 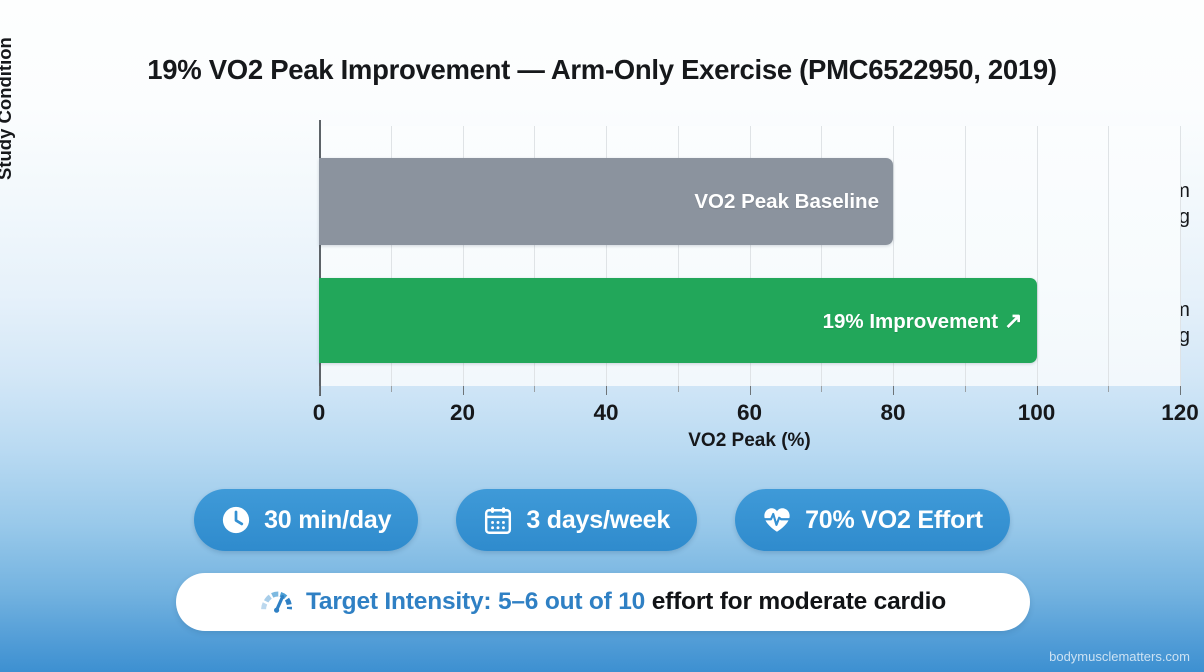 What do you see at coordinates (7, 108) in the screenshot?
I see `y-axis-title: Study Condition` at bounding box center [7, 108].